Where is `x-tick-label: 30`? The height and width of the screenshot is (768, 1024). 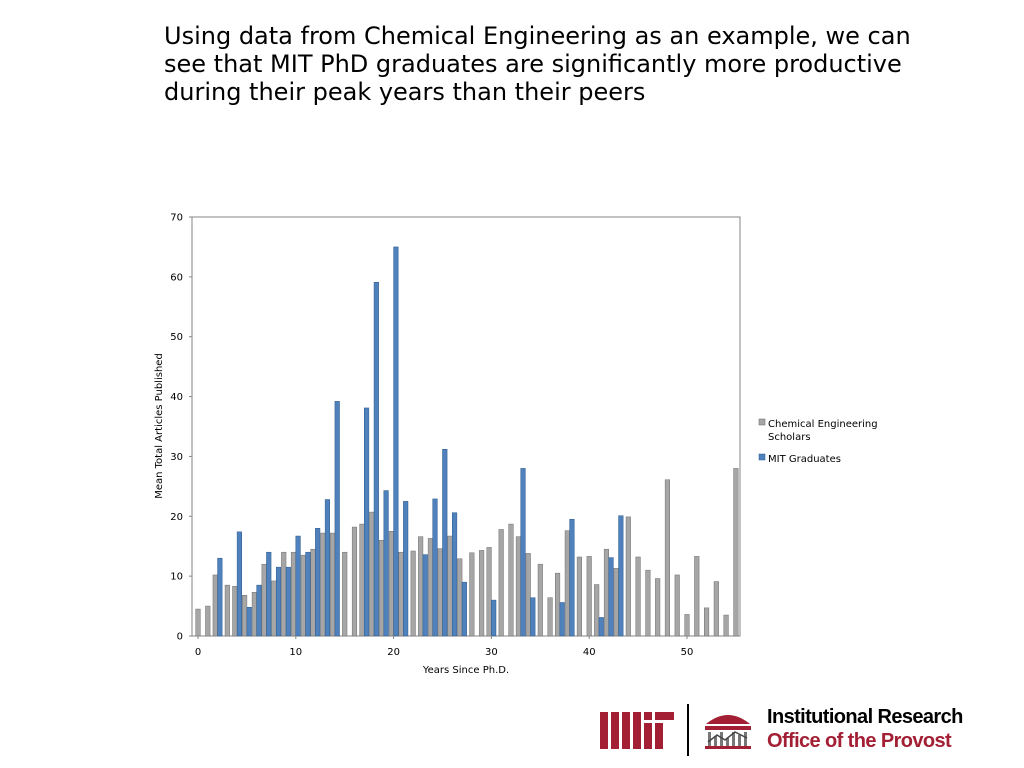
x-tick-label: 30 is located at coordinates (491, 652).